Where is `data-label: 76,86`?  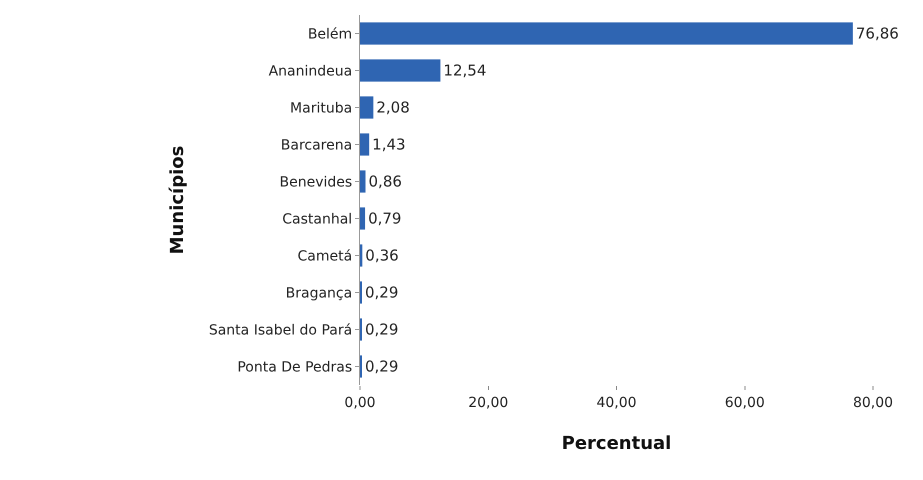 data-label: 76,86 is located at coordinates (877, 33).